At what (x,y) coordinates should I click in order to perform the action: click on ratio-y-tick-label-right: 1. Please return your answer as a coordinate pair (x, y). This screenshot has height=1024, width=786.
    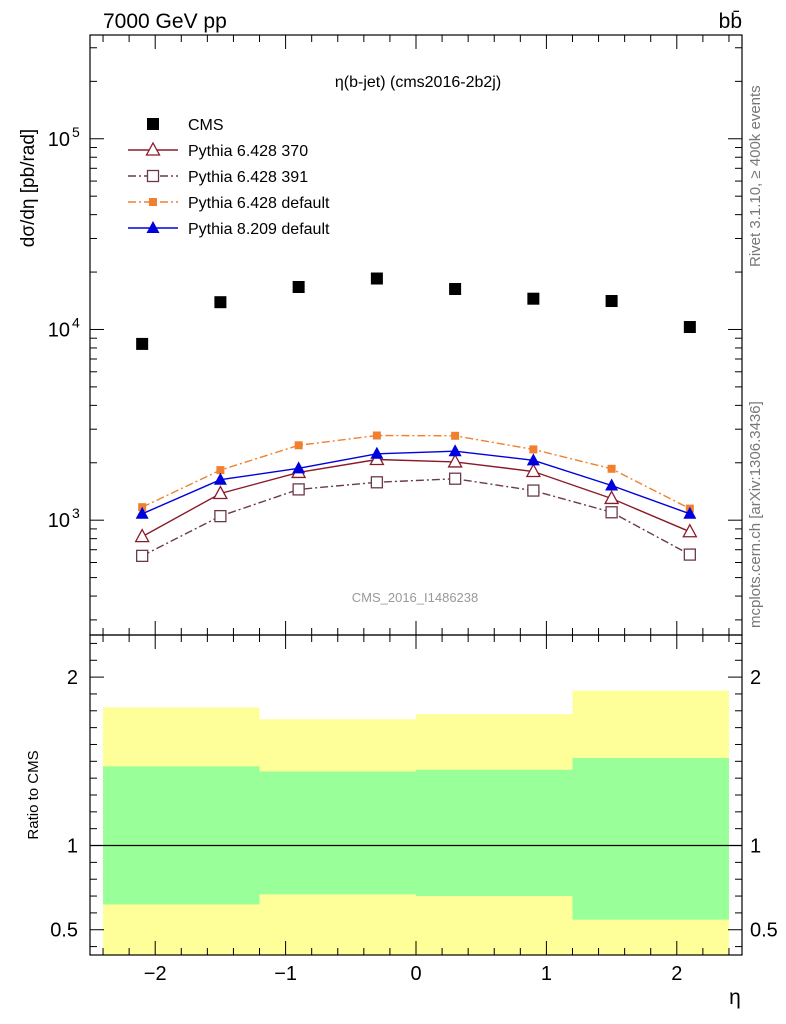
    Looking at the image, I should click on (755, 847).